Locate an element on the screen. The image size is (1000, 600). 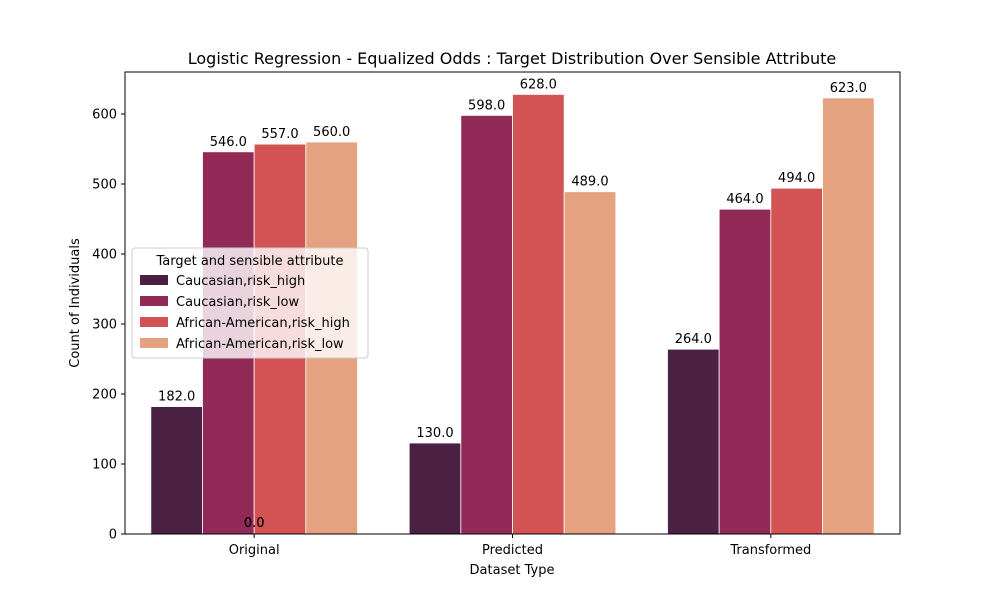
bar-value-label: 494.0 is located at coordinates (796, 178).